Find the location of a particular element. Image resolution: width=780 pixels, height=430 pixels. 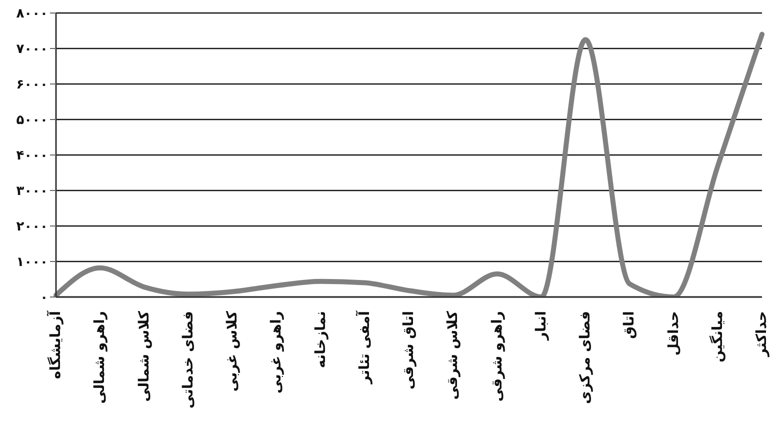

x-tick-label: فضای مرکزی is located at coordinates (586, 357).